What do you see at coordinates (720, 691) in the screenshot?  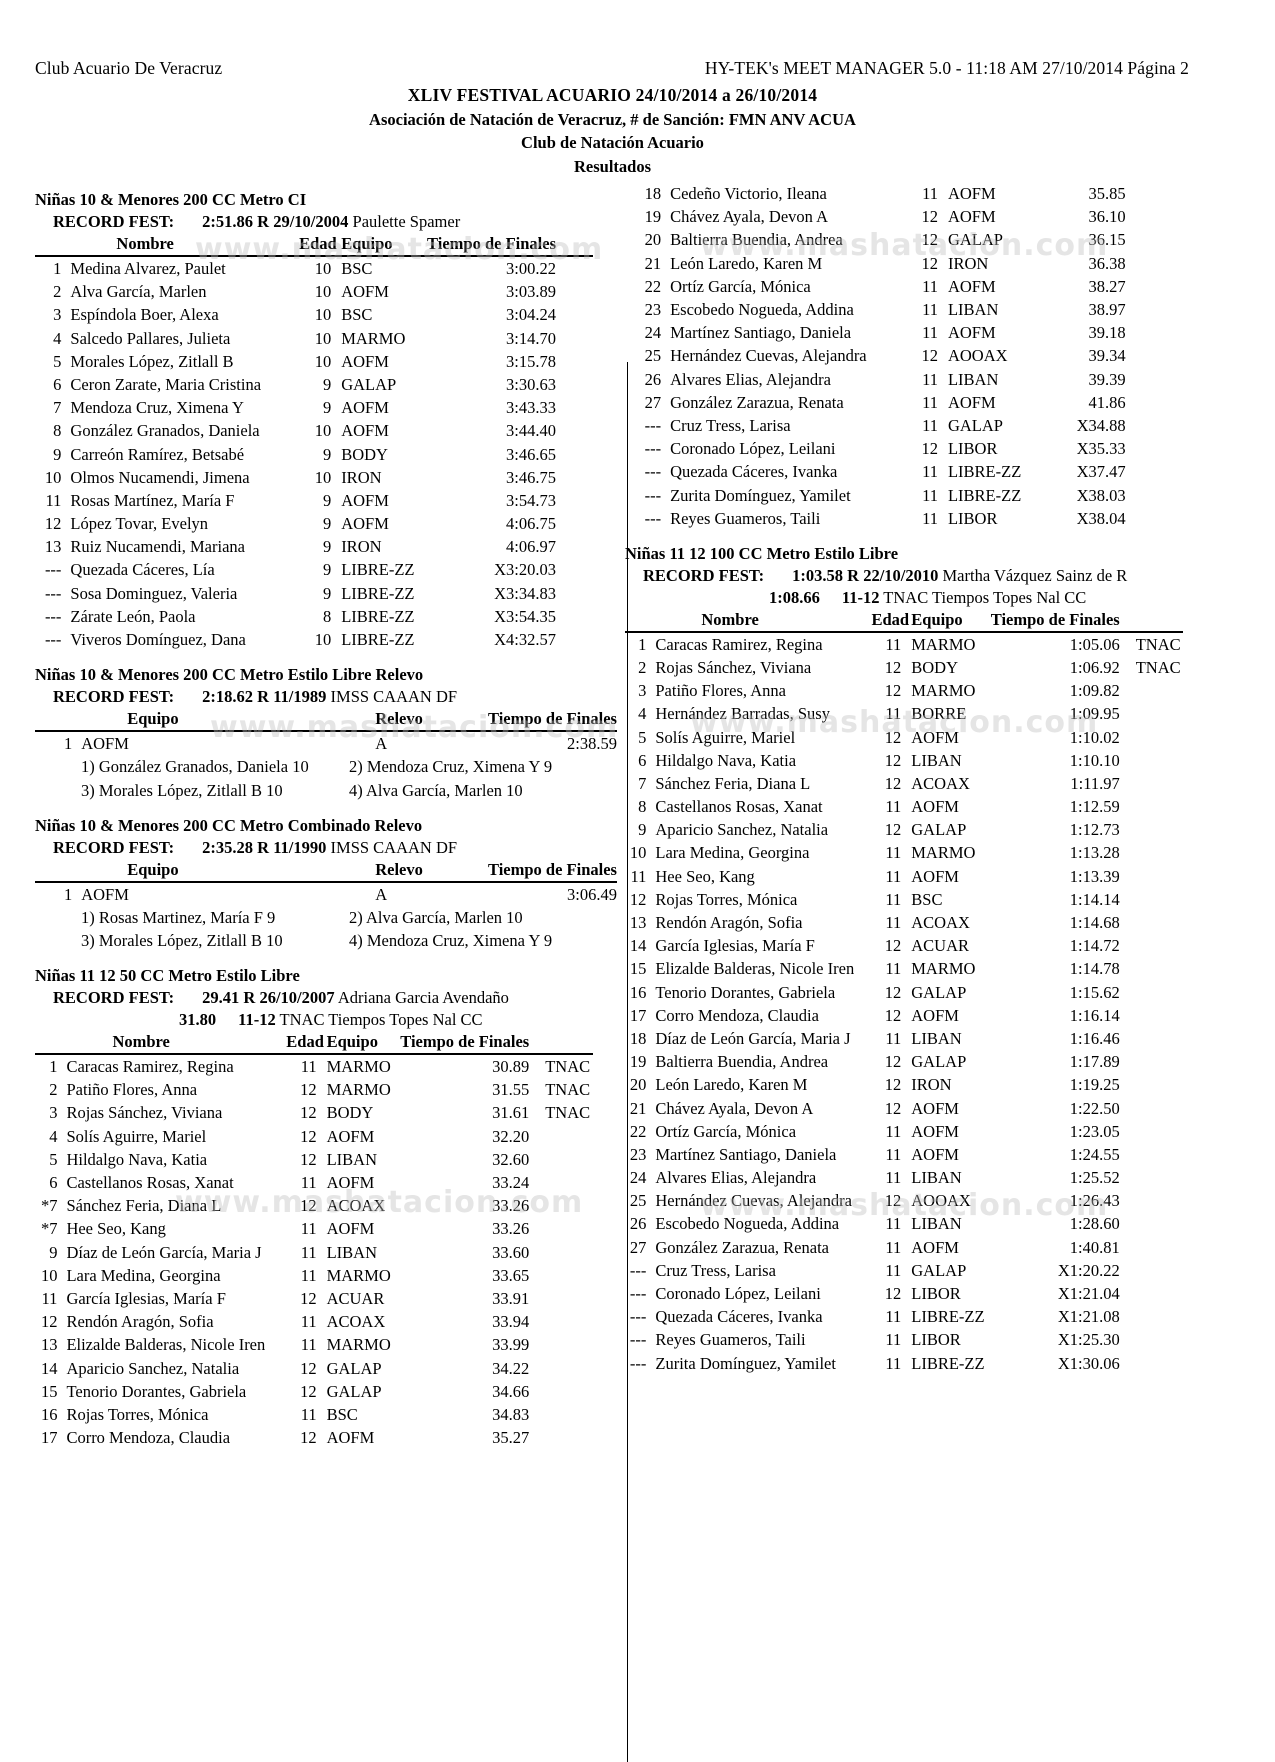 I see `cell-name: Patiño Flores, Anna` at bounding box center [720, 691].